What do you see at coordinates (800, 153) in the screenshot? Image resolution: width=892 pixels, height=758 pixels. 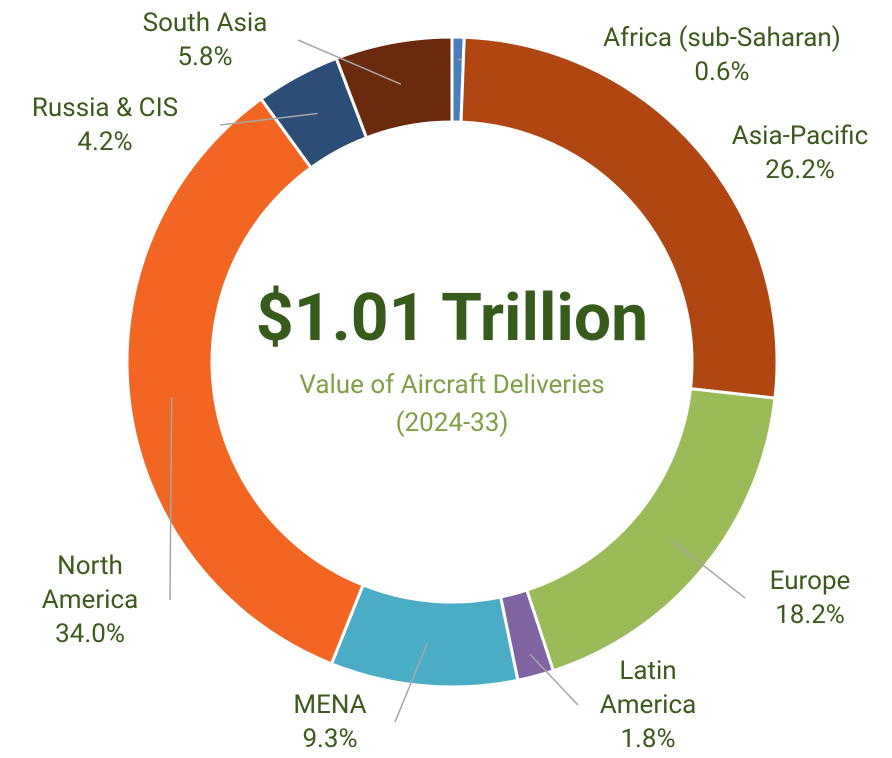 I see `slice-label: Asia-Pacific 26.2%` at bounding box center [800, 153].